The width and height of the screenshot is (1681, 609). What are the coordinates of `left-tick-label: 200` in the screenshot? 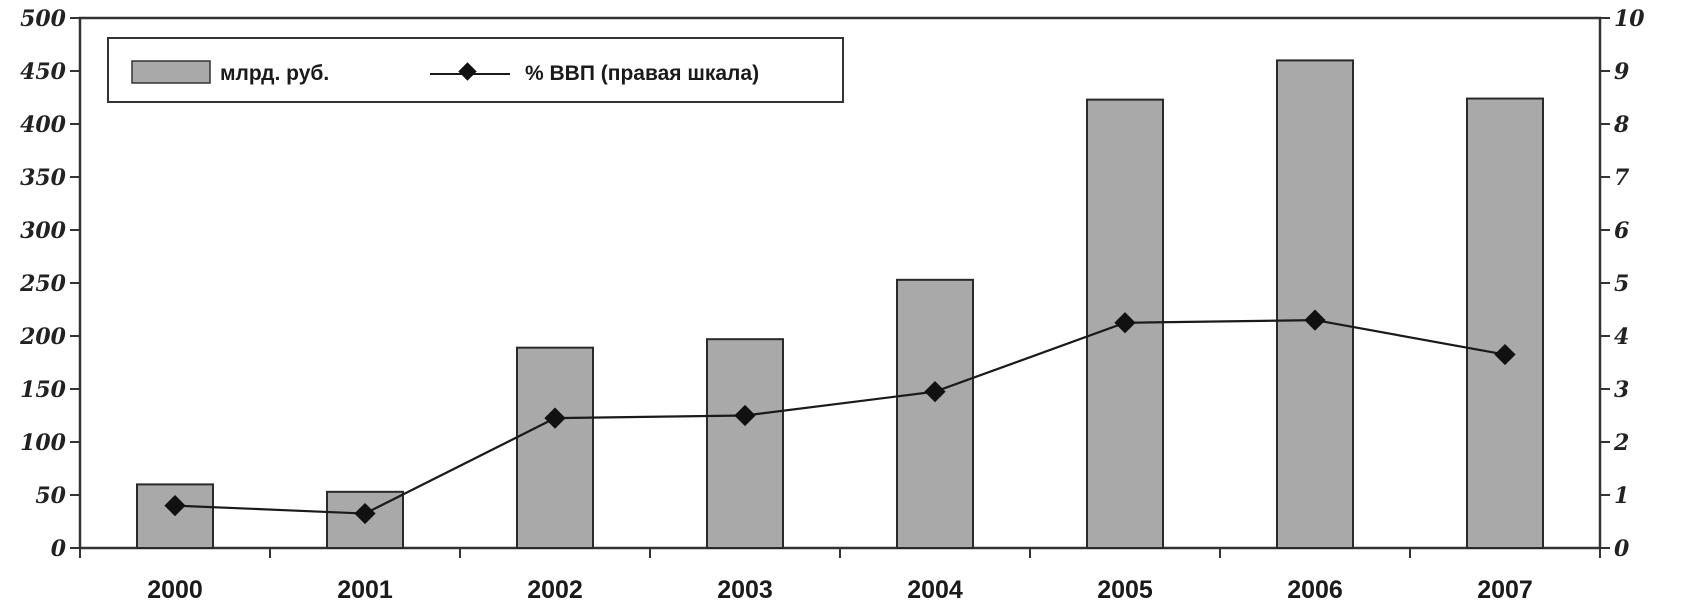 It's located at (43, 337).